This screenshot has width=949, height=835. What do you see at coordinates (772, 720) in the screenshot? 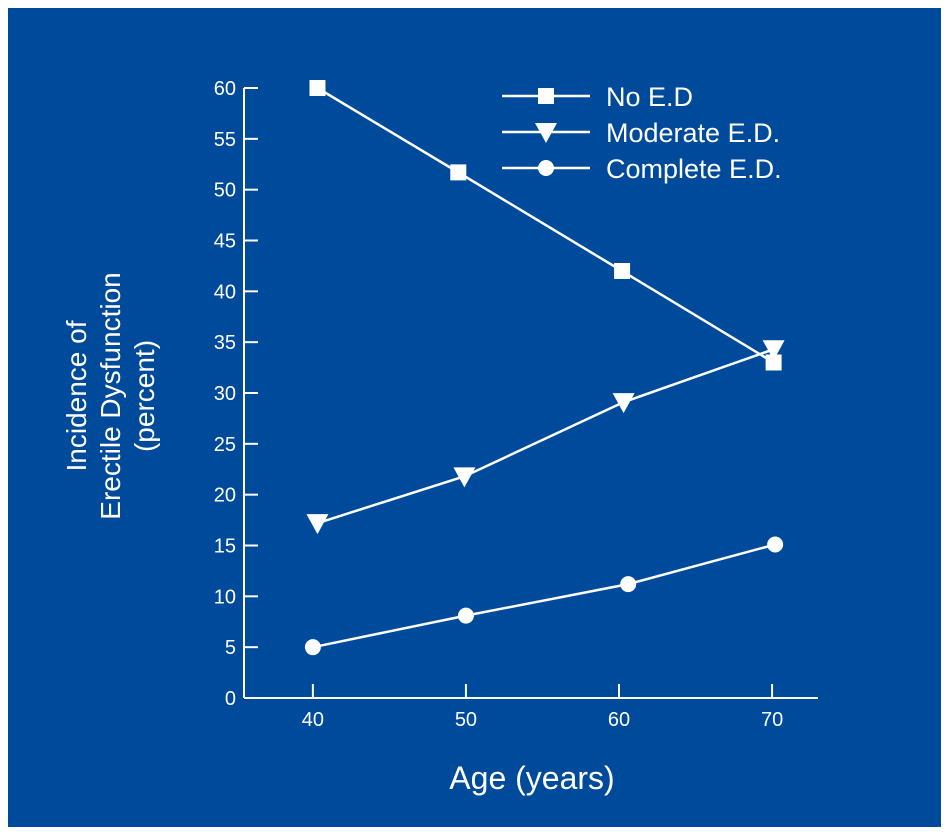
I see `x-tick-label: 70` at bounding box center [772, 720].